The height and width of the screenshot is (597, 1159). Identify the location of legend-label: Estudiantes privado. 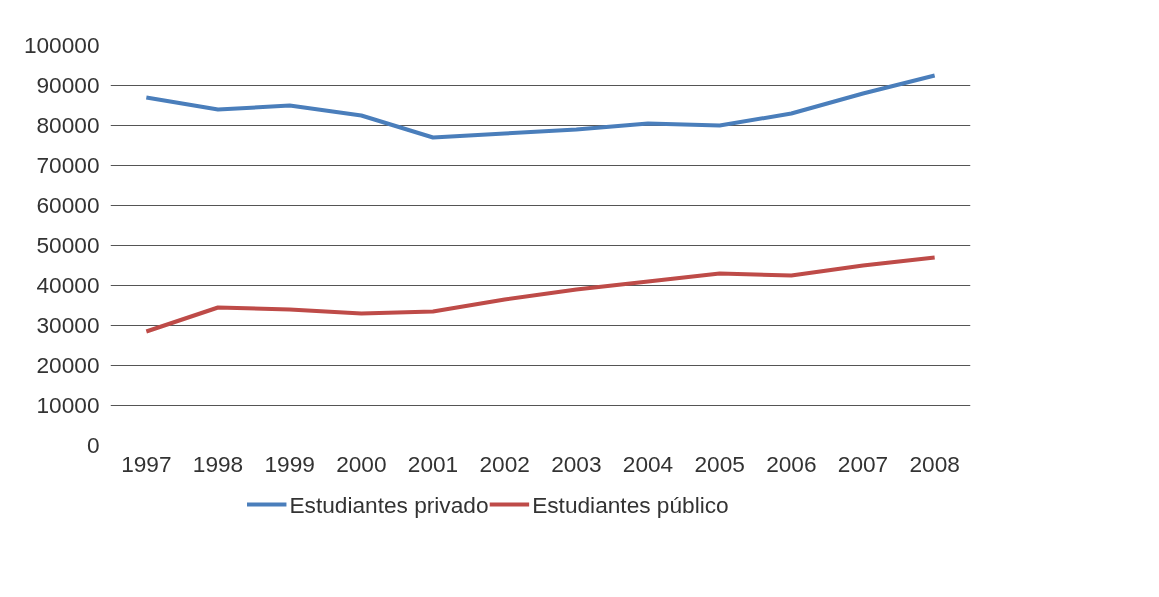
(389, 504).